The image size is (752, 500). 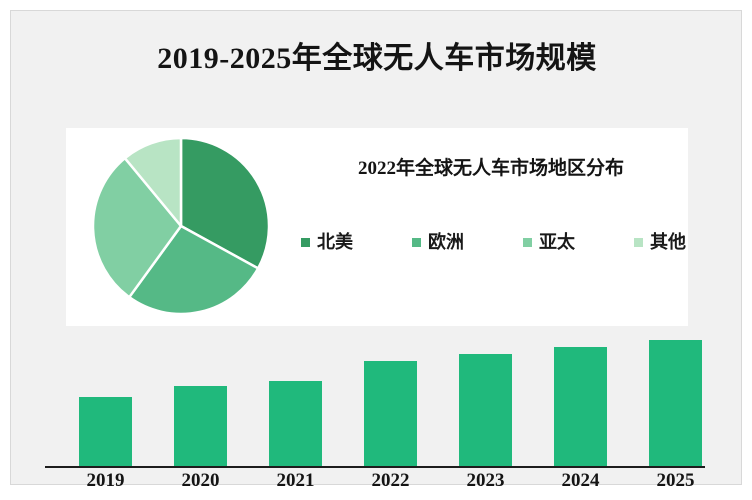 What do you see at coordinates (493, 242) in the screenshot?
I see `pie-legend: 北美 欧洲 亚太 其他` at bounding box center [493, 242].